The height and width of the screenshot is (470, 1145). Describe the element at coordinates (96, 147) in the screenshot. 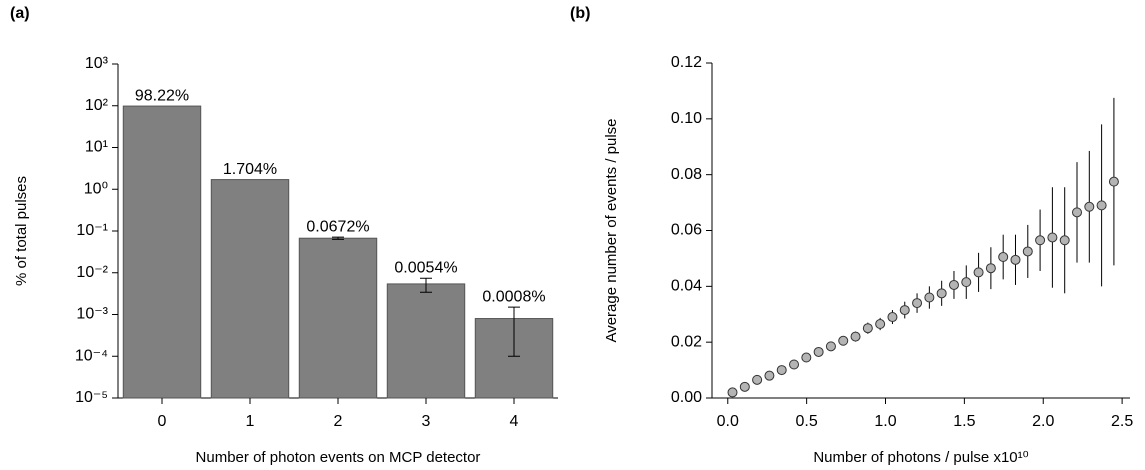

I see `y-tick-label: 10¹` at that location.